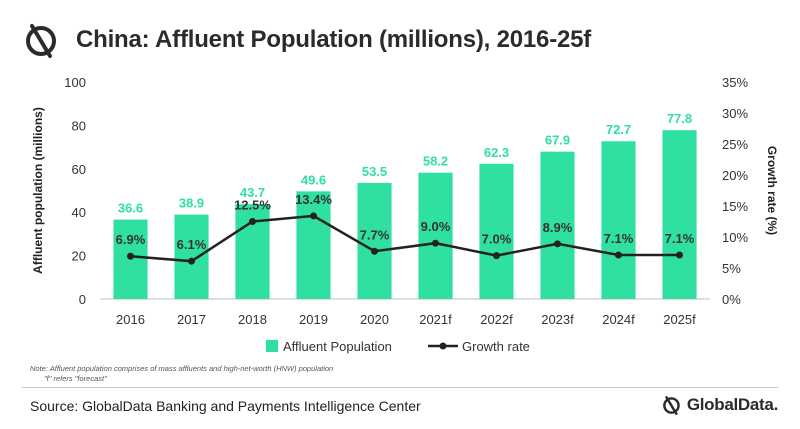 This screenshot has height=429, width=800. What do you see at coordinates (337, 346) in the screenshot?
I see `legend-label-affluent: Affluent Population` at bounding box center [337, 346].